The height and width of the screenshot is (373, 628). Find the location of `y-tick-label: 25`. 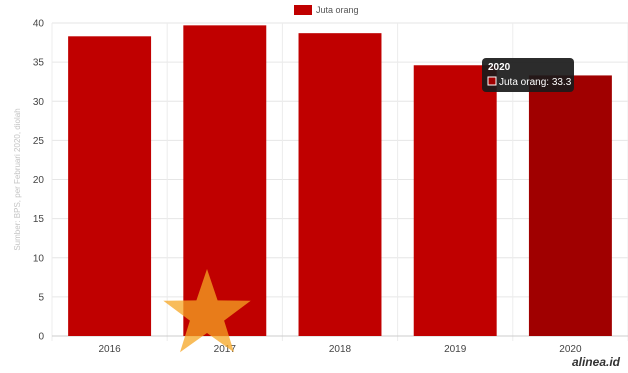

y-tick-label: 25 is located at coordinates (39, 141).